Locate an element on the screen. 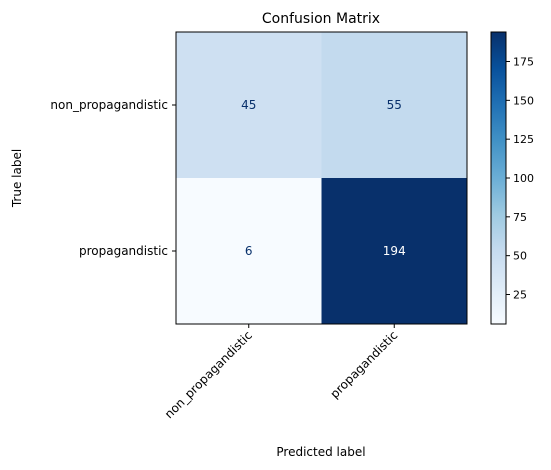 The width and height of the screenshot is (551, 470). colorbar-tick-label: 75 is located at coordinates (520, 217).